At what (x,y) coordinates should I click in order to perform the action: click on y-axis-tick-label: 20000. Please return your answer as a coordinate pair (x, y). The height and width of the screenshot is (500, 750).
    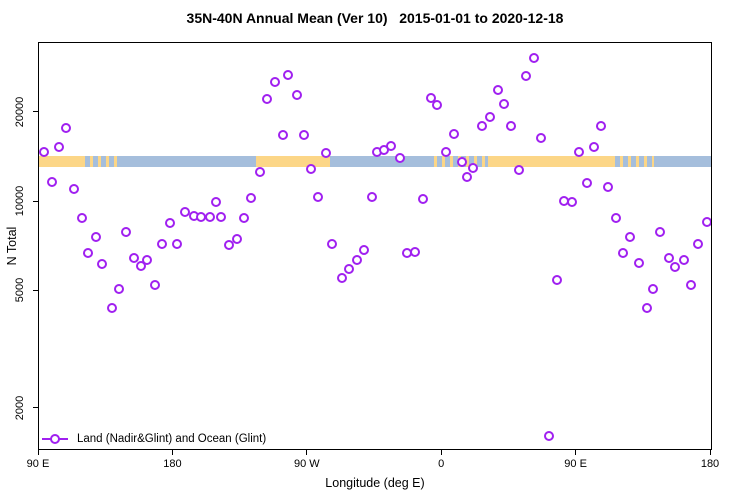
    Looking at the image, I should click on (20, 112).